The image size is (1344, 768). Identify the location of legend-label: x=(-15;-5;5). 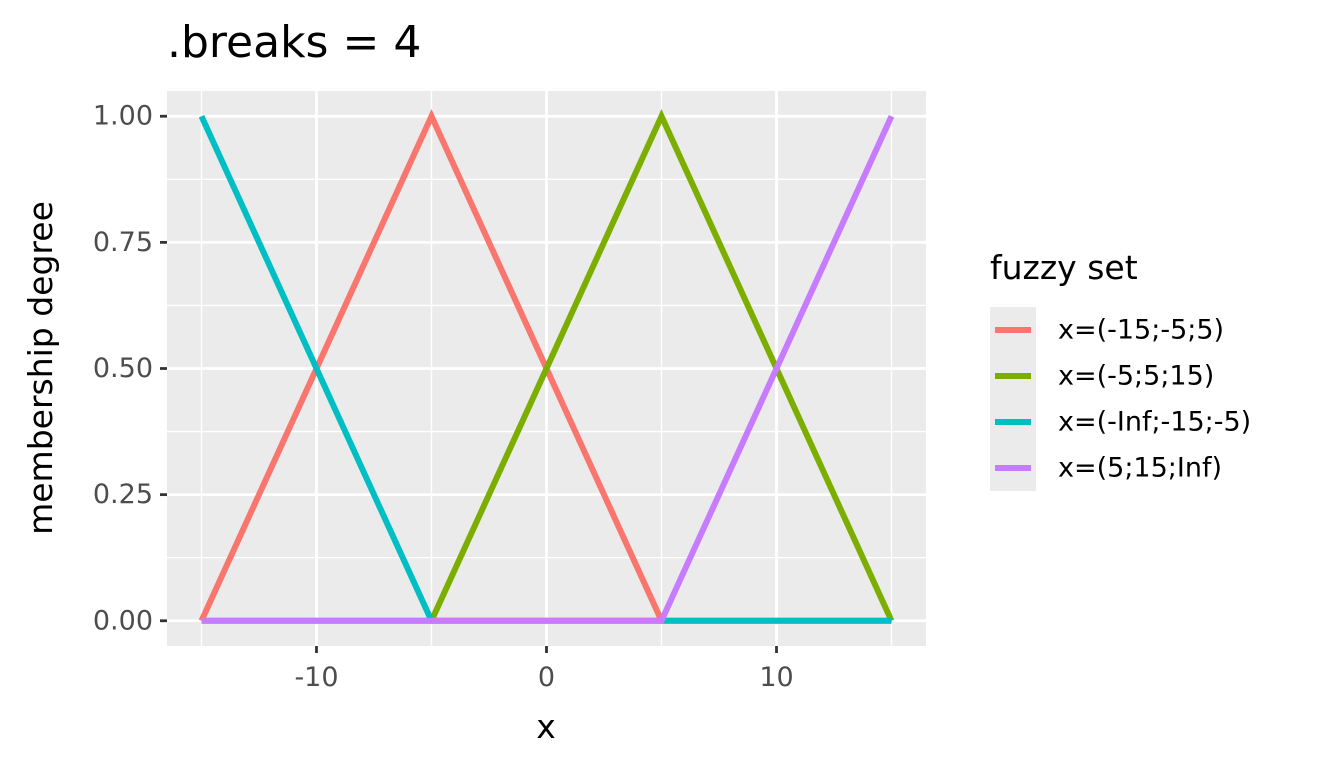
(1141, 330).